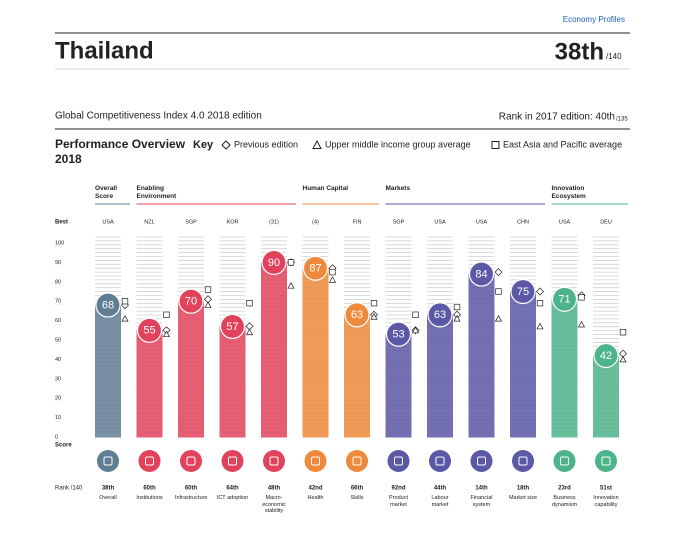 The width and height of the screenshot is (673, 535). I want to click on best-label: NZL, so click(149, 222).